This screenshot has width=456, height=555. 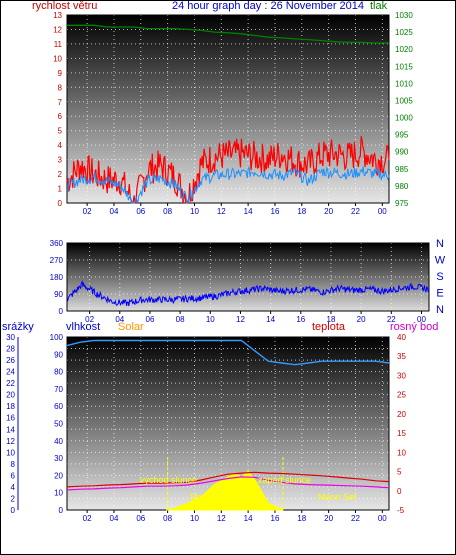 I want to click on y-left-tick-label: 270, so click(x=57, y=260).